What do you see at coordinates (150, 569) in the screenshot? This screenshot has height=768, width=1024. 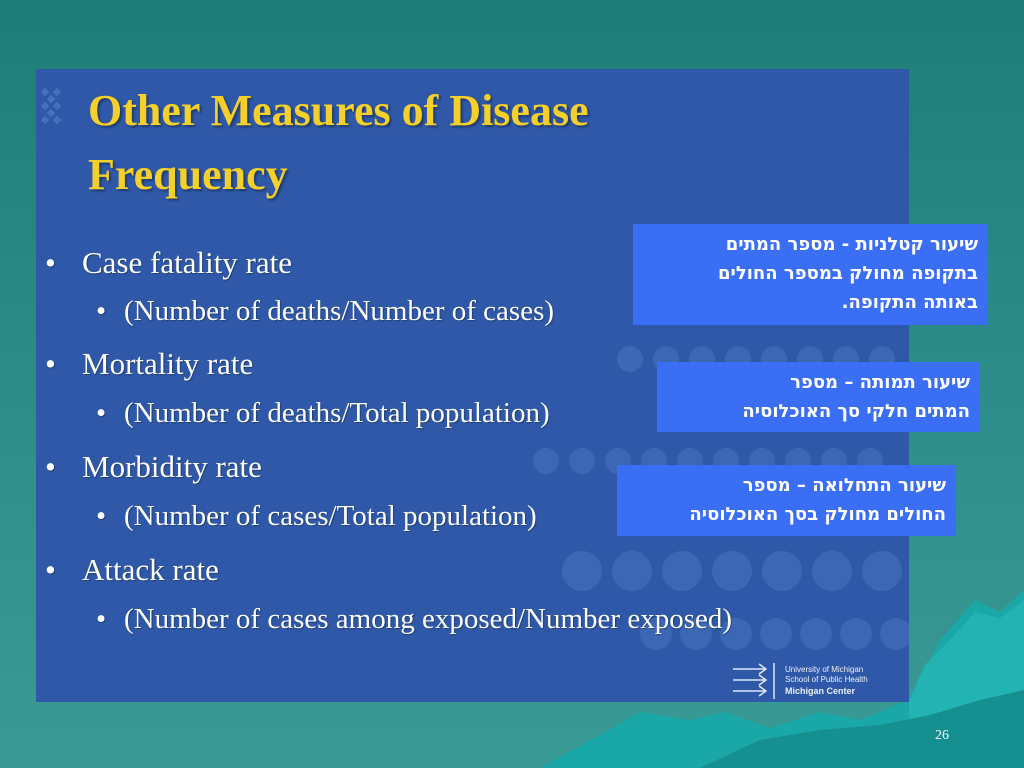 I see `bullet-label: Attack rate` at bounding box center [150, 569].